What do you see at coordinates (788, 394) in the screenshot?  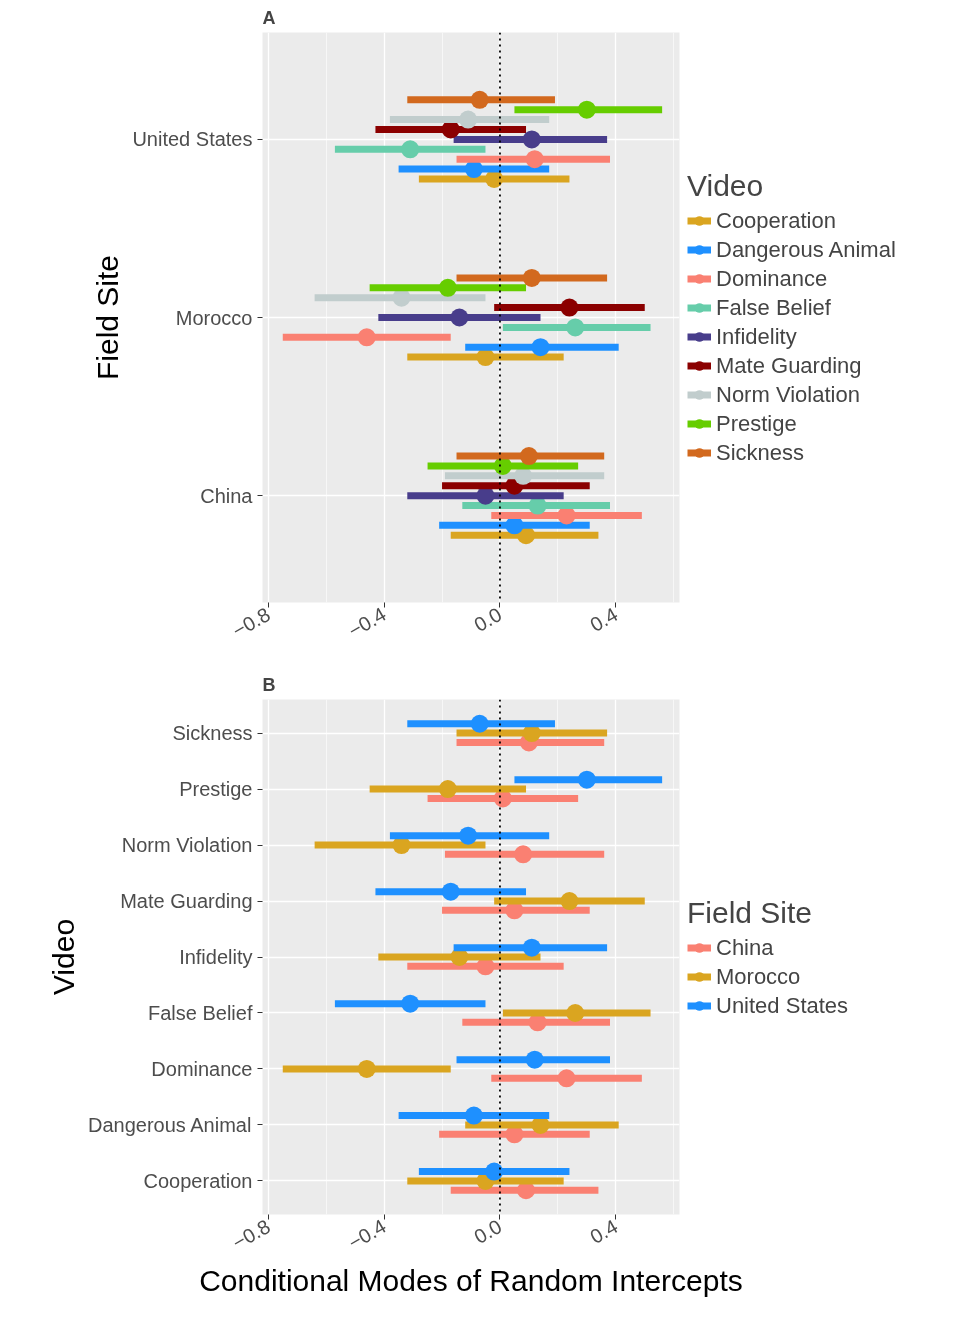 I see `legend-label: Norm Violation` at bounding box center [788, 394].